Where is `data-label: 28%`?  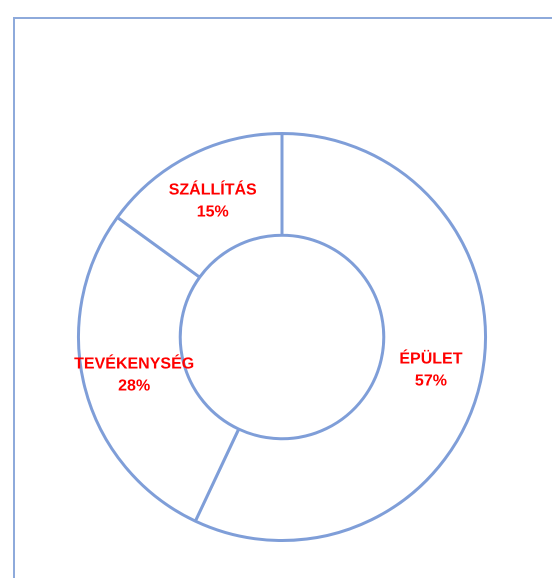
data-label: 28% is located at coordinates (134, 385).